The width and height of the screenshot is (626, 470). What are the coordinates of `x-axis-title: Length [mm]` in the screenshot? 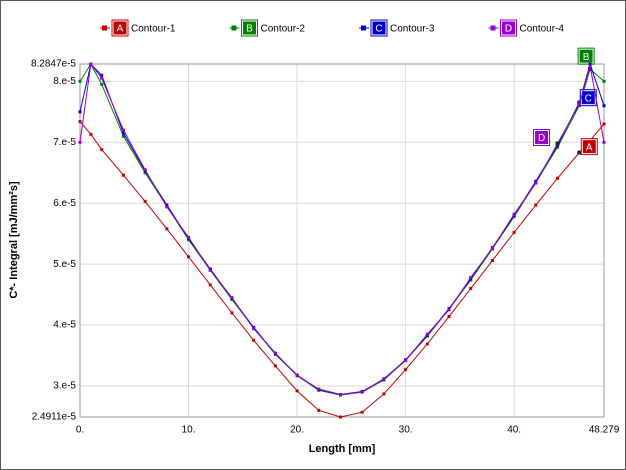 It's located at (342, 449).